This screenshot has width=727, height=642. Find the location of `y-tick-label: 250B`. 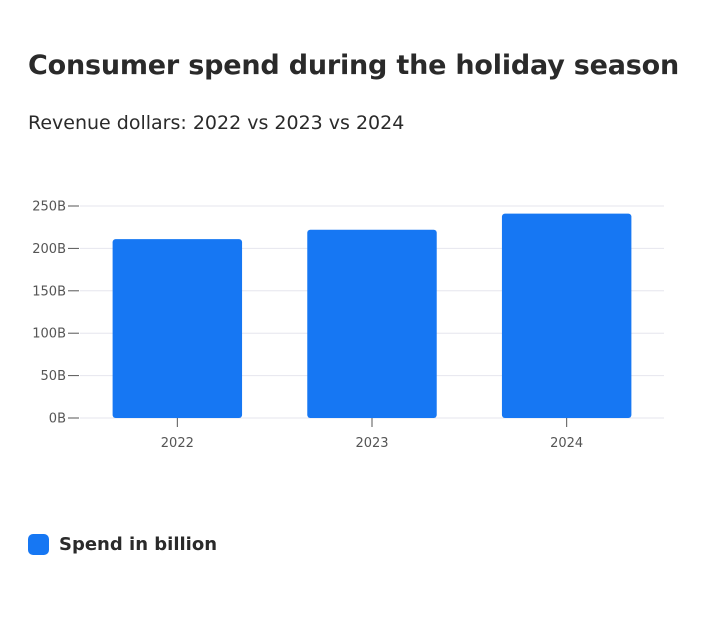

y-tick-label: 250B is located at coordinates (49, 207).